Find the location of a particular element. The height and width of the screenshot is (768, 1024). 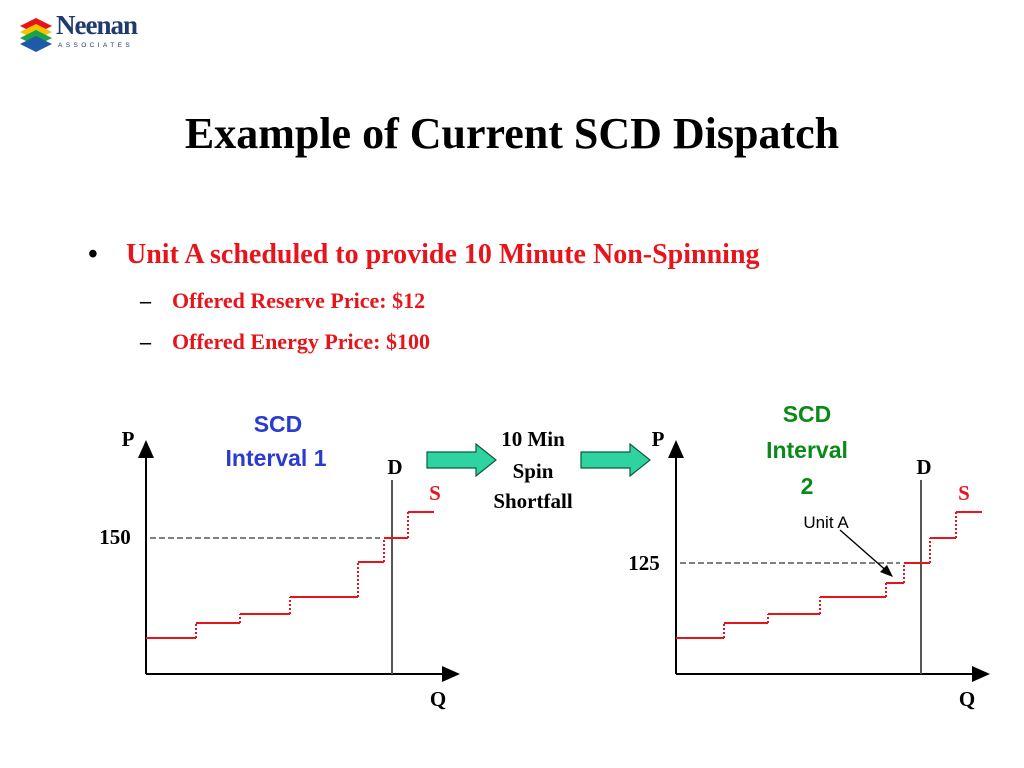

transition-arrows: 10 Min Spin Shortfall is located at coordinates (538, 470).